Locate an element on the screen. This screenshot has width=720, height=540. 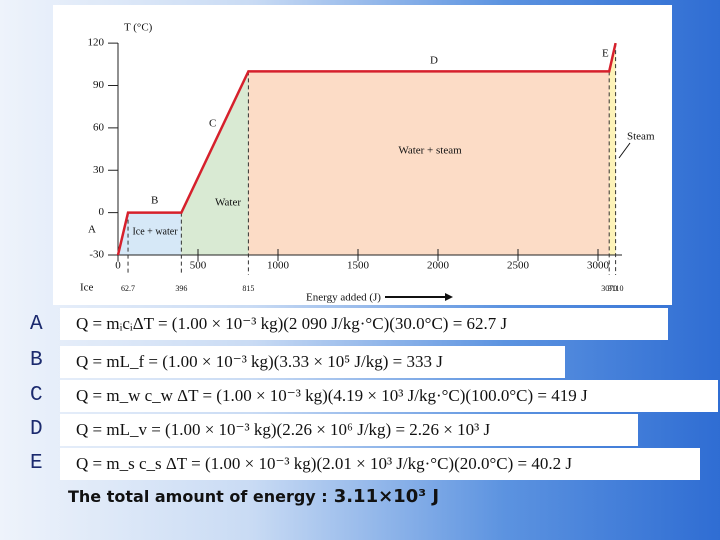
region-label: C is located at coordinates (212, 124).